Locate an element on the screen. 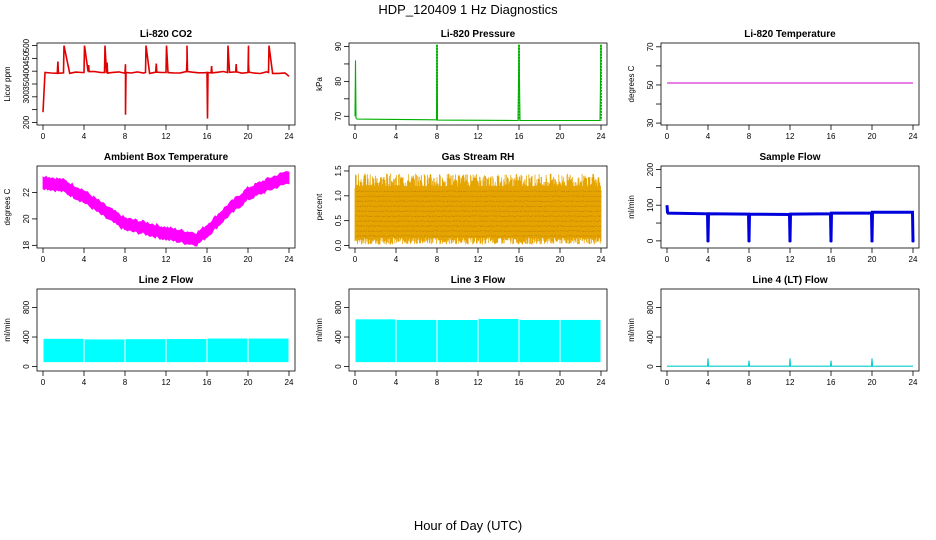 The height and width of the screenshot is (540, 936). panel-6: Line 2 Flow ml/min 0 4 8 12 16 20 24 0 400 800 is located at coordinates (149, 331).